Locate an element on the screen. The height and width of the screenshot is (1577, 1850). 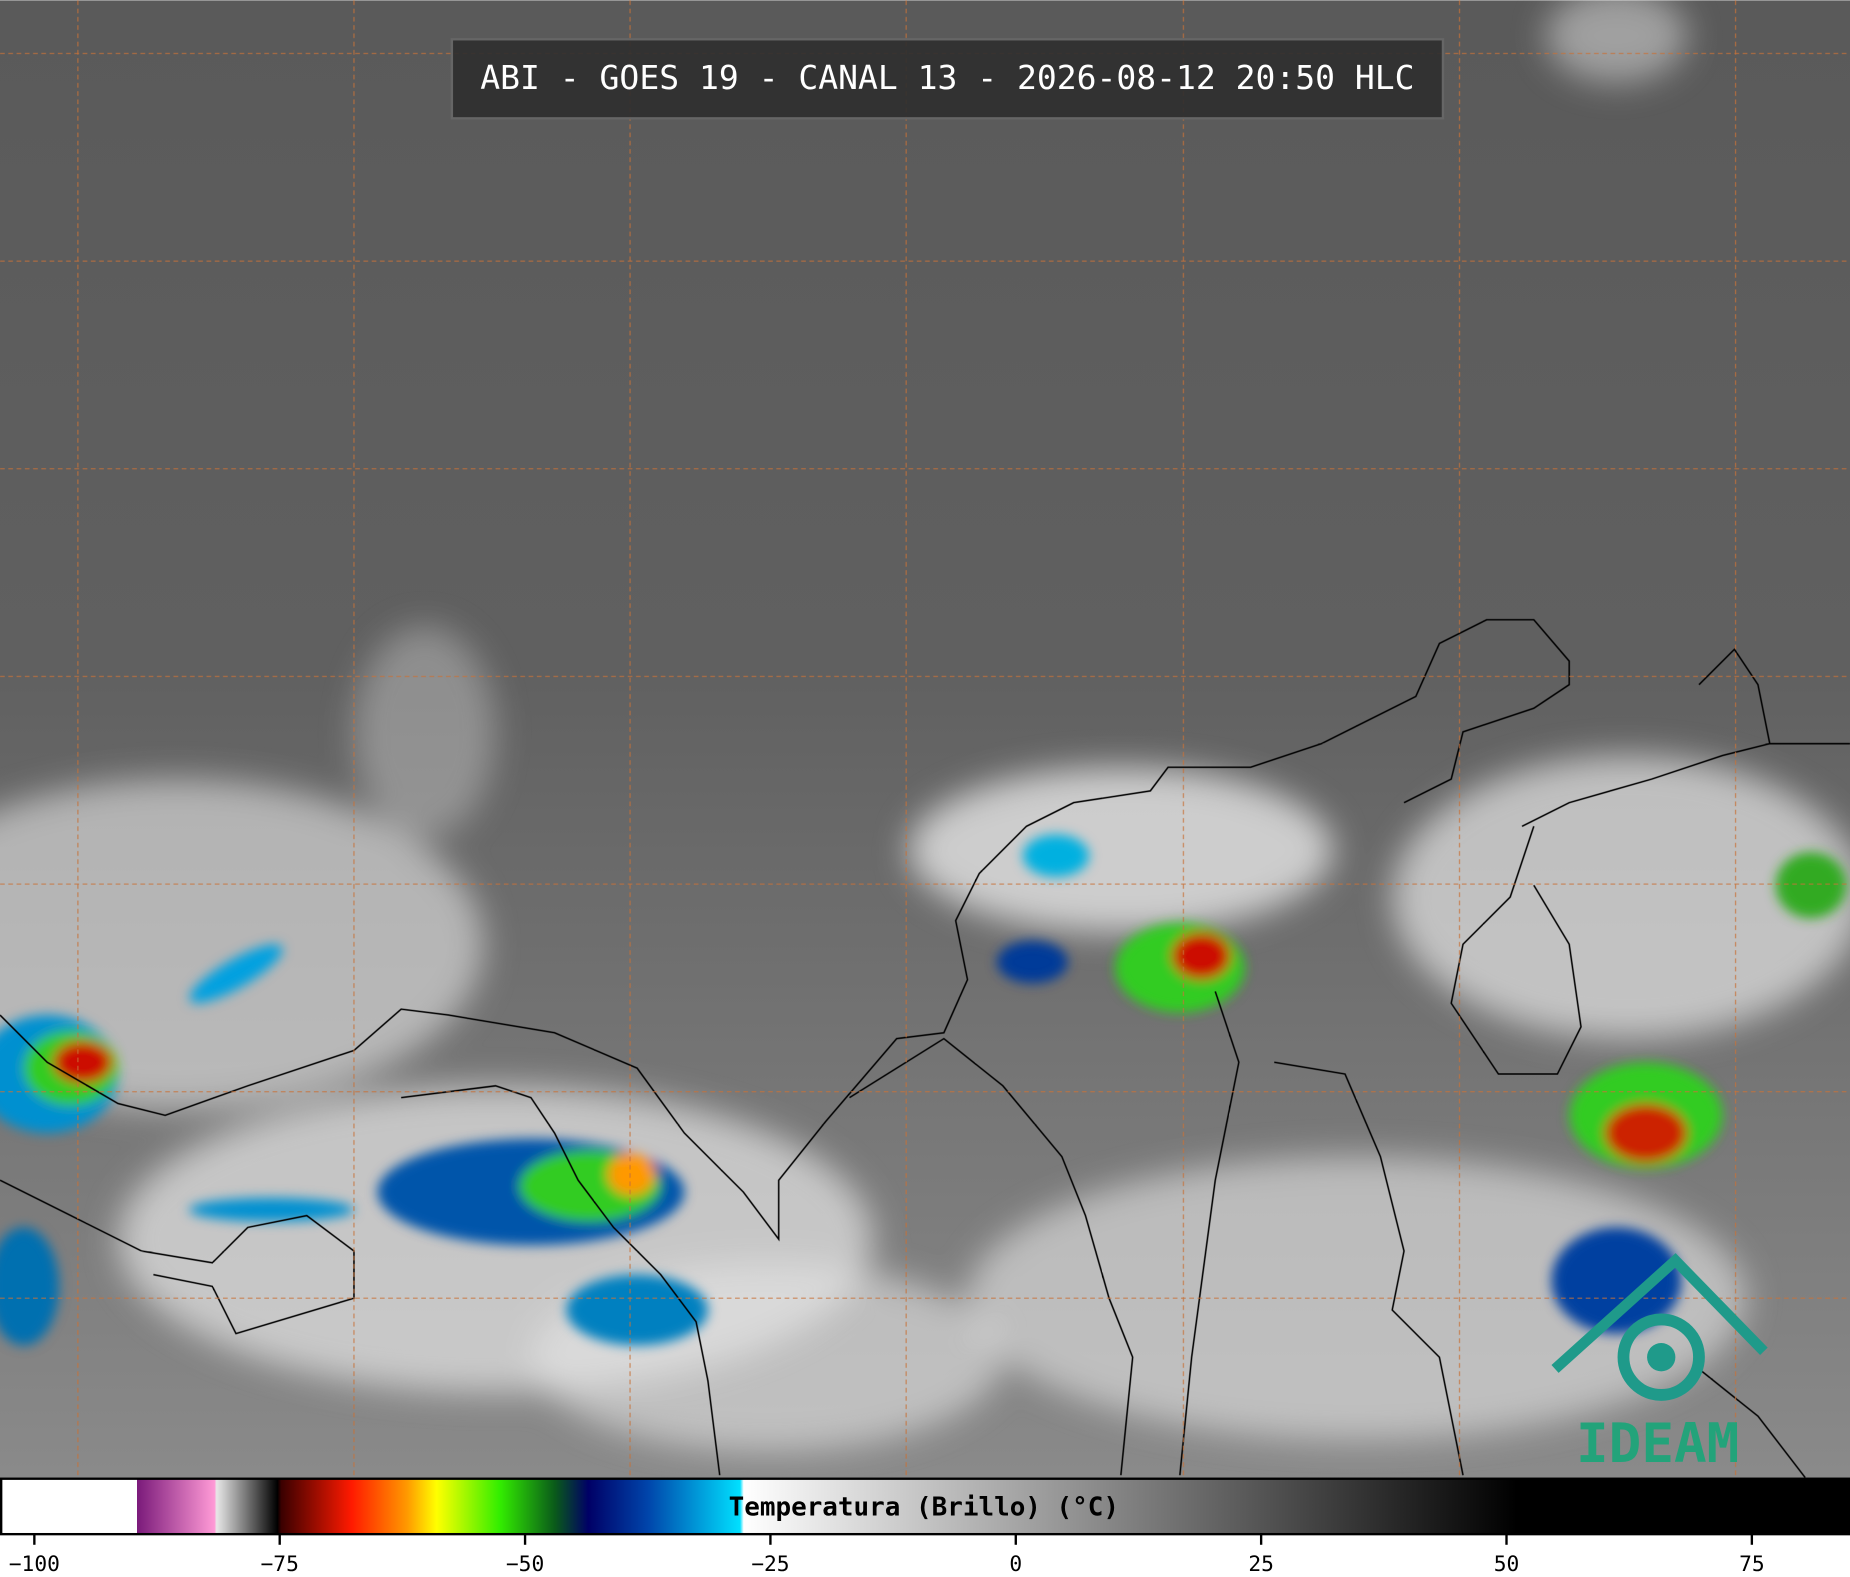
tick-label: −75 is located at coordinates (280, 1564).